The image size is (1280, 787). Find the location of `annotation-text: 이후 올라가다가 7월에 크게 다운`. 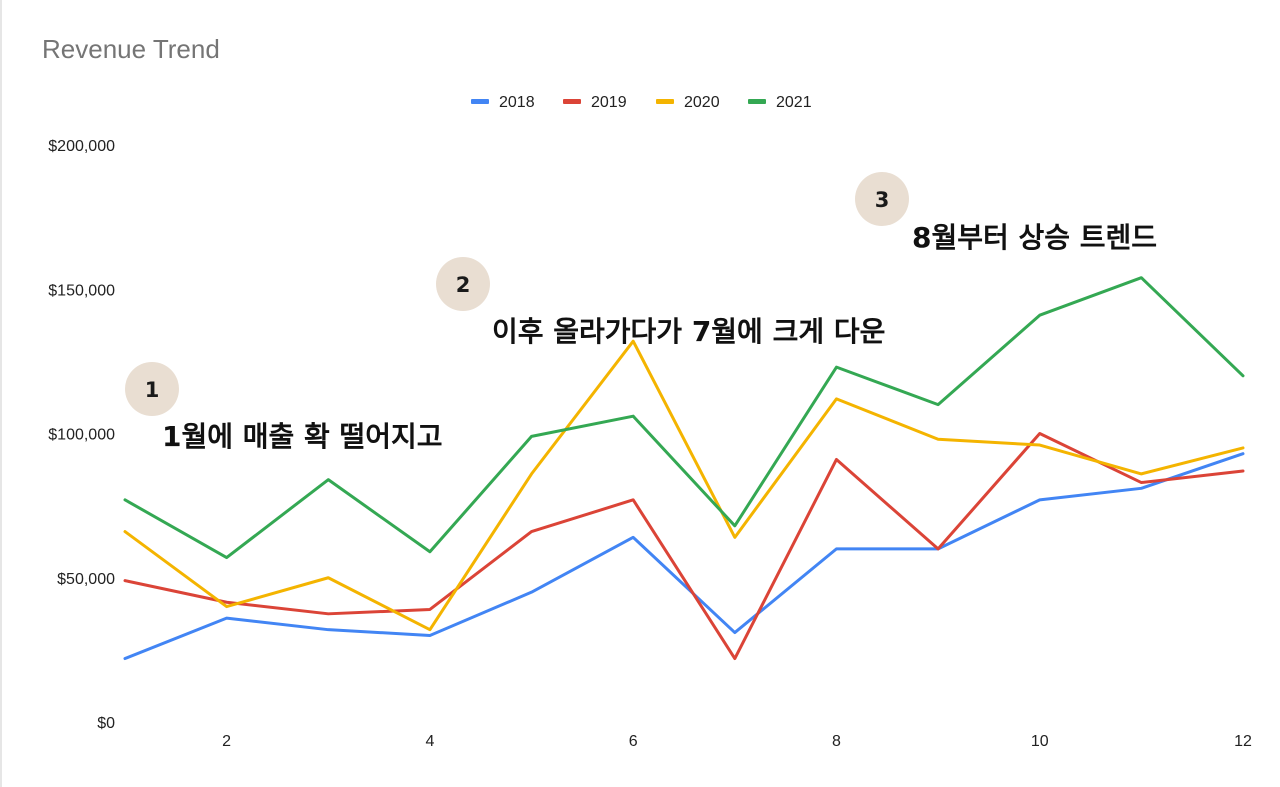

annotation-text: 이후 올라가다가 7월에 크게 다운 is located at coordinates (688, 331).